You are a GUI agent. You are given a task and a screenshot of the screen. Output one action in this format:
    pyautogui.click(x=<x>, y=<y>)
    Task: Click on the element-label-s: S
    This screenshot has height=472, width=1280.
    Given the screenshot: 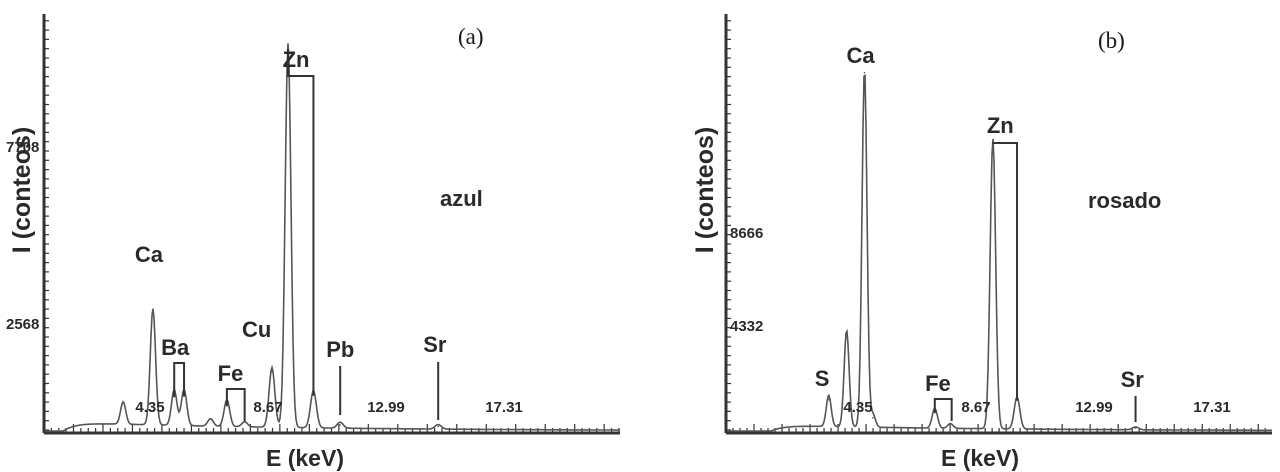 What is the action you would take?
    pyautogui.click(x=822, y=378)
    